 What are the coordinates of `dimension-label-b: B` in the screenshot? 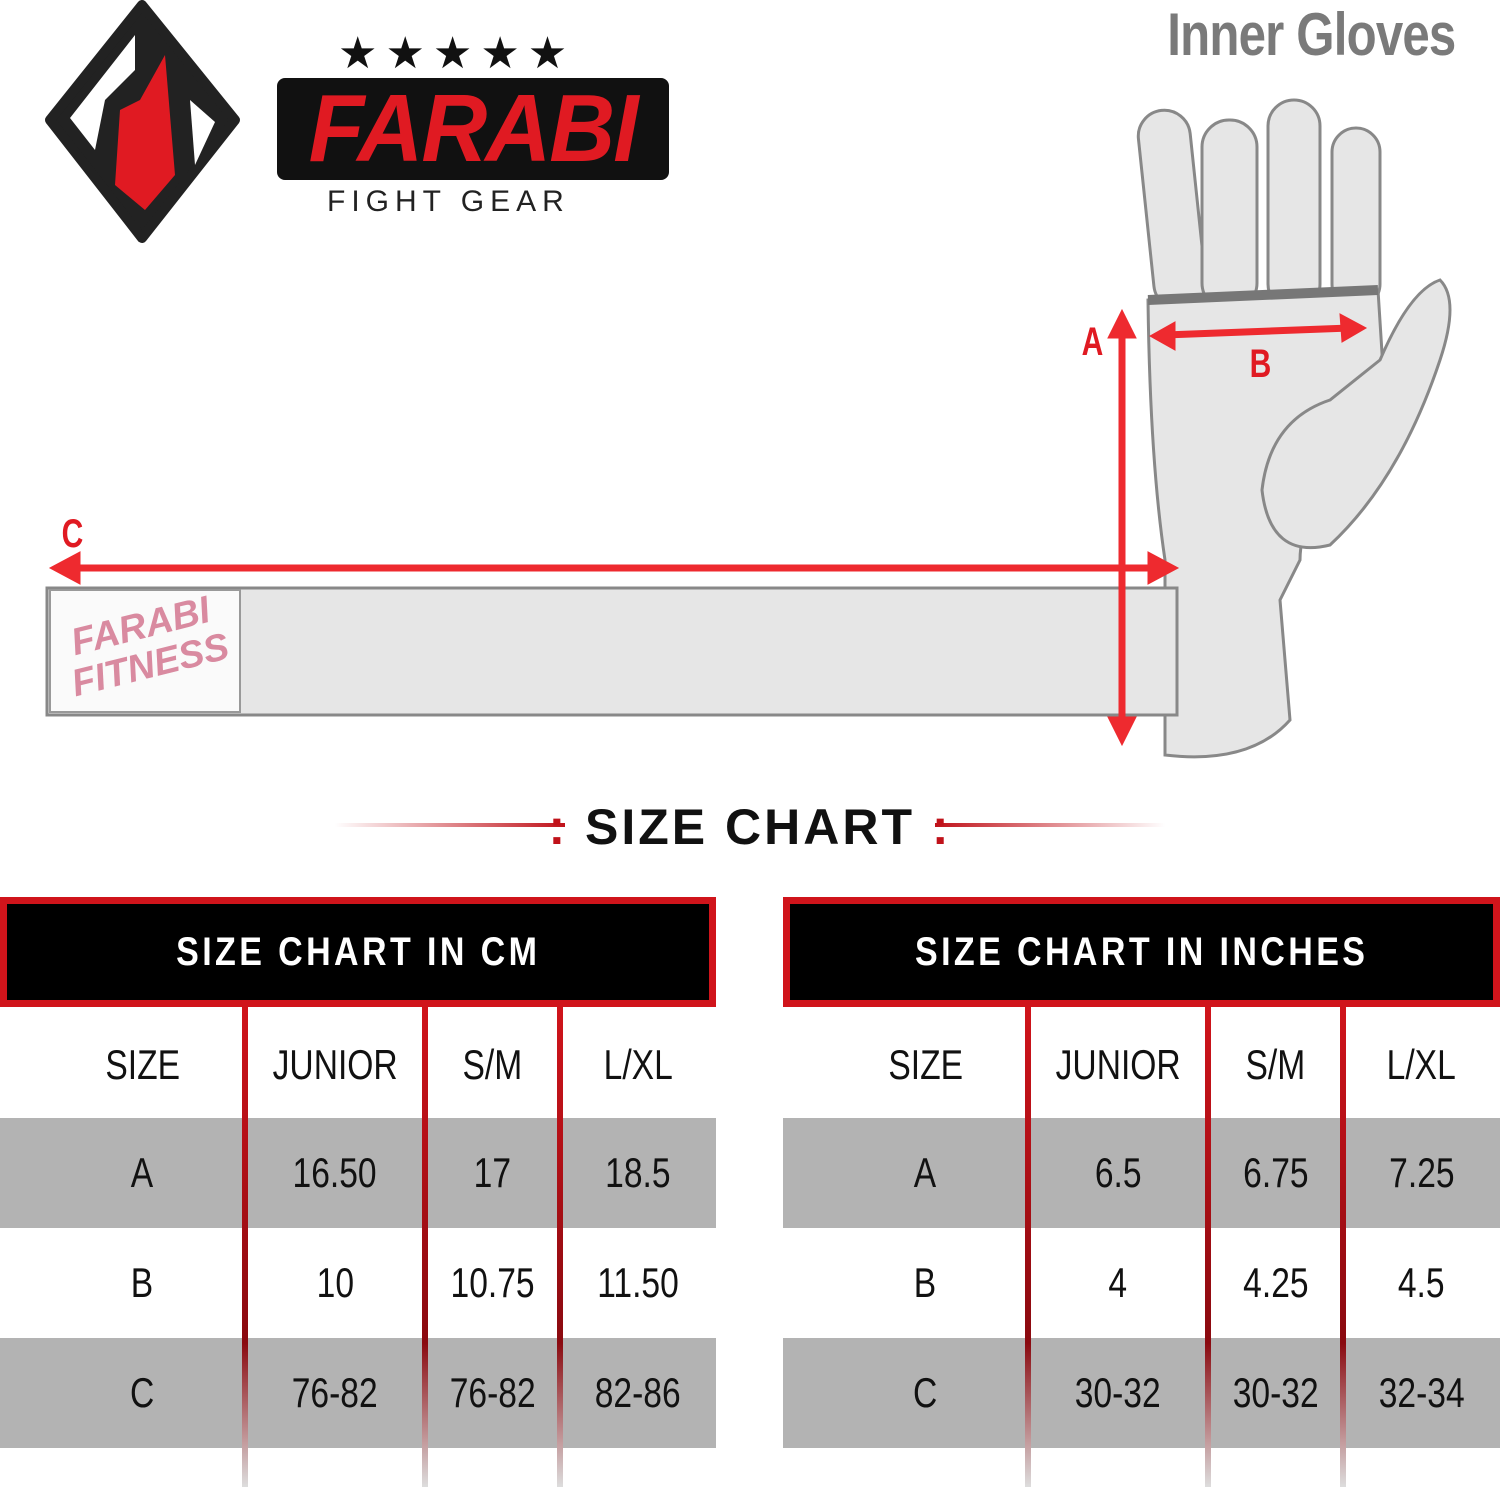 It's located at (1260, 364).